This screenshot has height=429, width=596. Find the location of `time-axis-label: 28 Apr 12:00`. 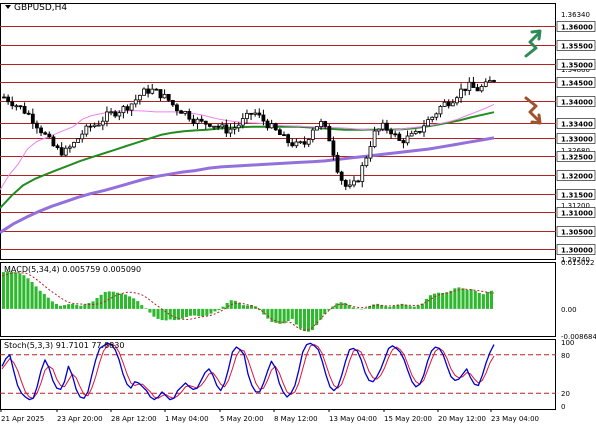

time-axis-label: 28 Apr 12:00 is located at coordinates (134, 419).